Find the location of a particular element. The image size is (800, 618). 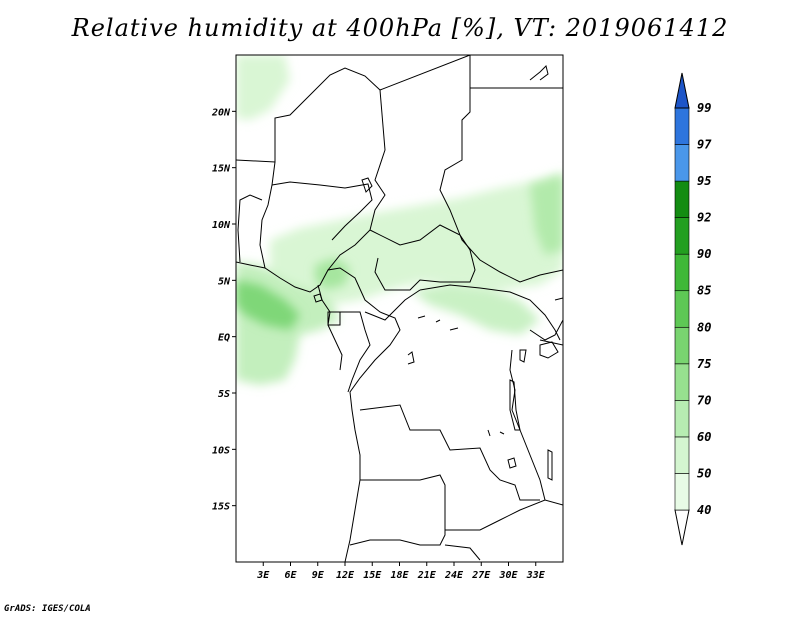

colorbar-label: 95 is located at coordinates (704, 181).